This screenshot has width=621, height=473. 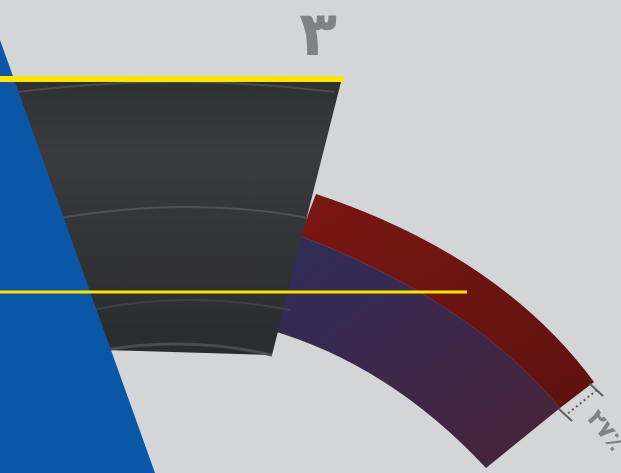 What do you see at coordinates (191, 305) in the screenshot?
I see `segment-groove-lower` at bounding box center [191, 305].